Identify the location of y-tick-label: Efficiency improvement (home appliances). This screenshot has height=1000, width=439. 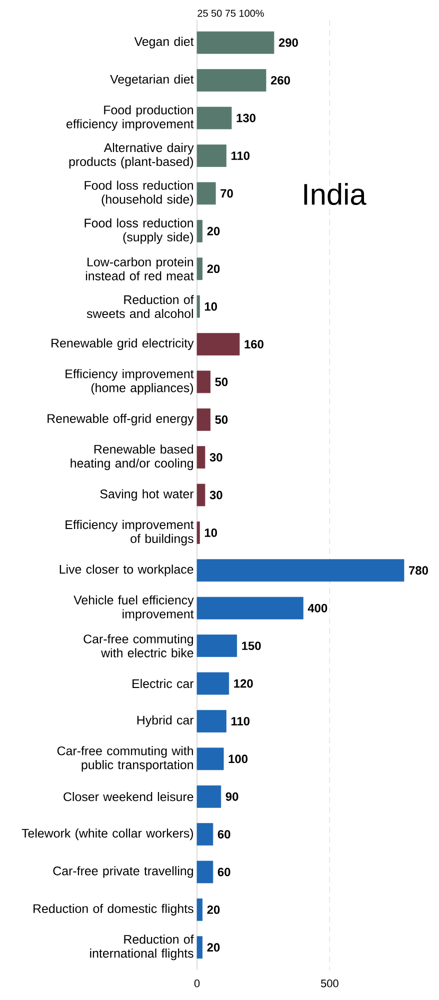
(130, 382).